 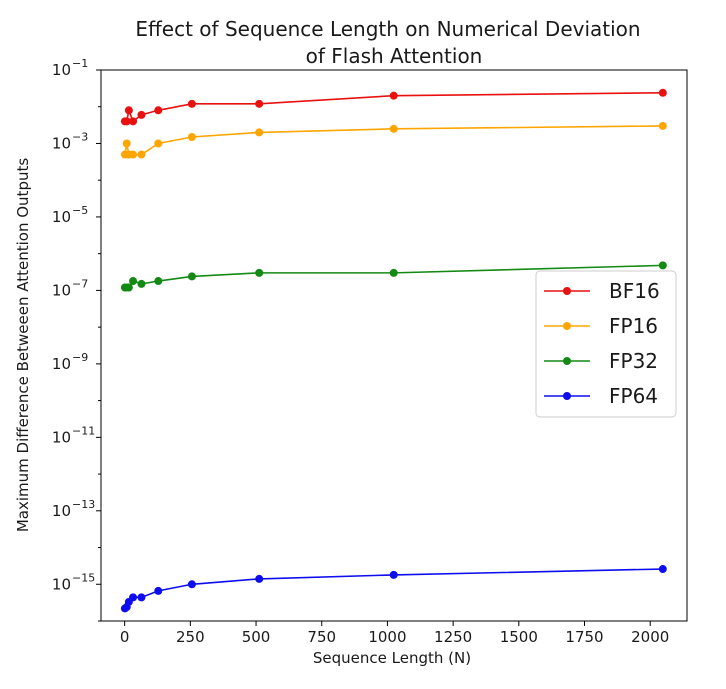 I want to click on legend-label: FP64, so click(x=633, y=396).